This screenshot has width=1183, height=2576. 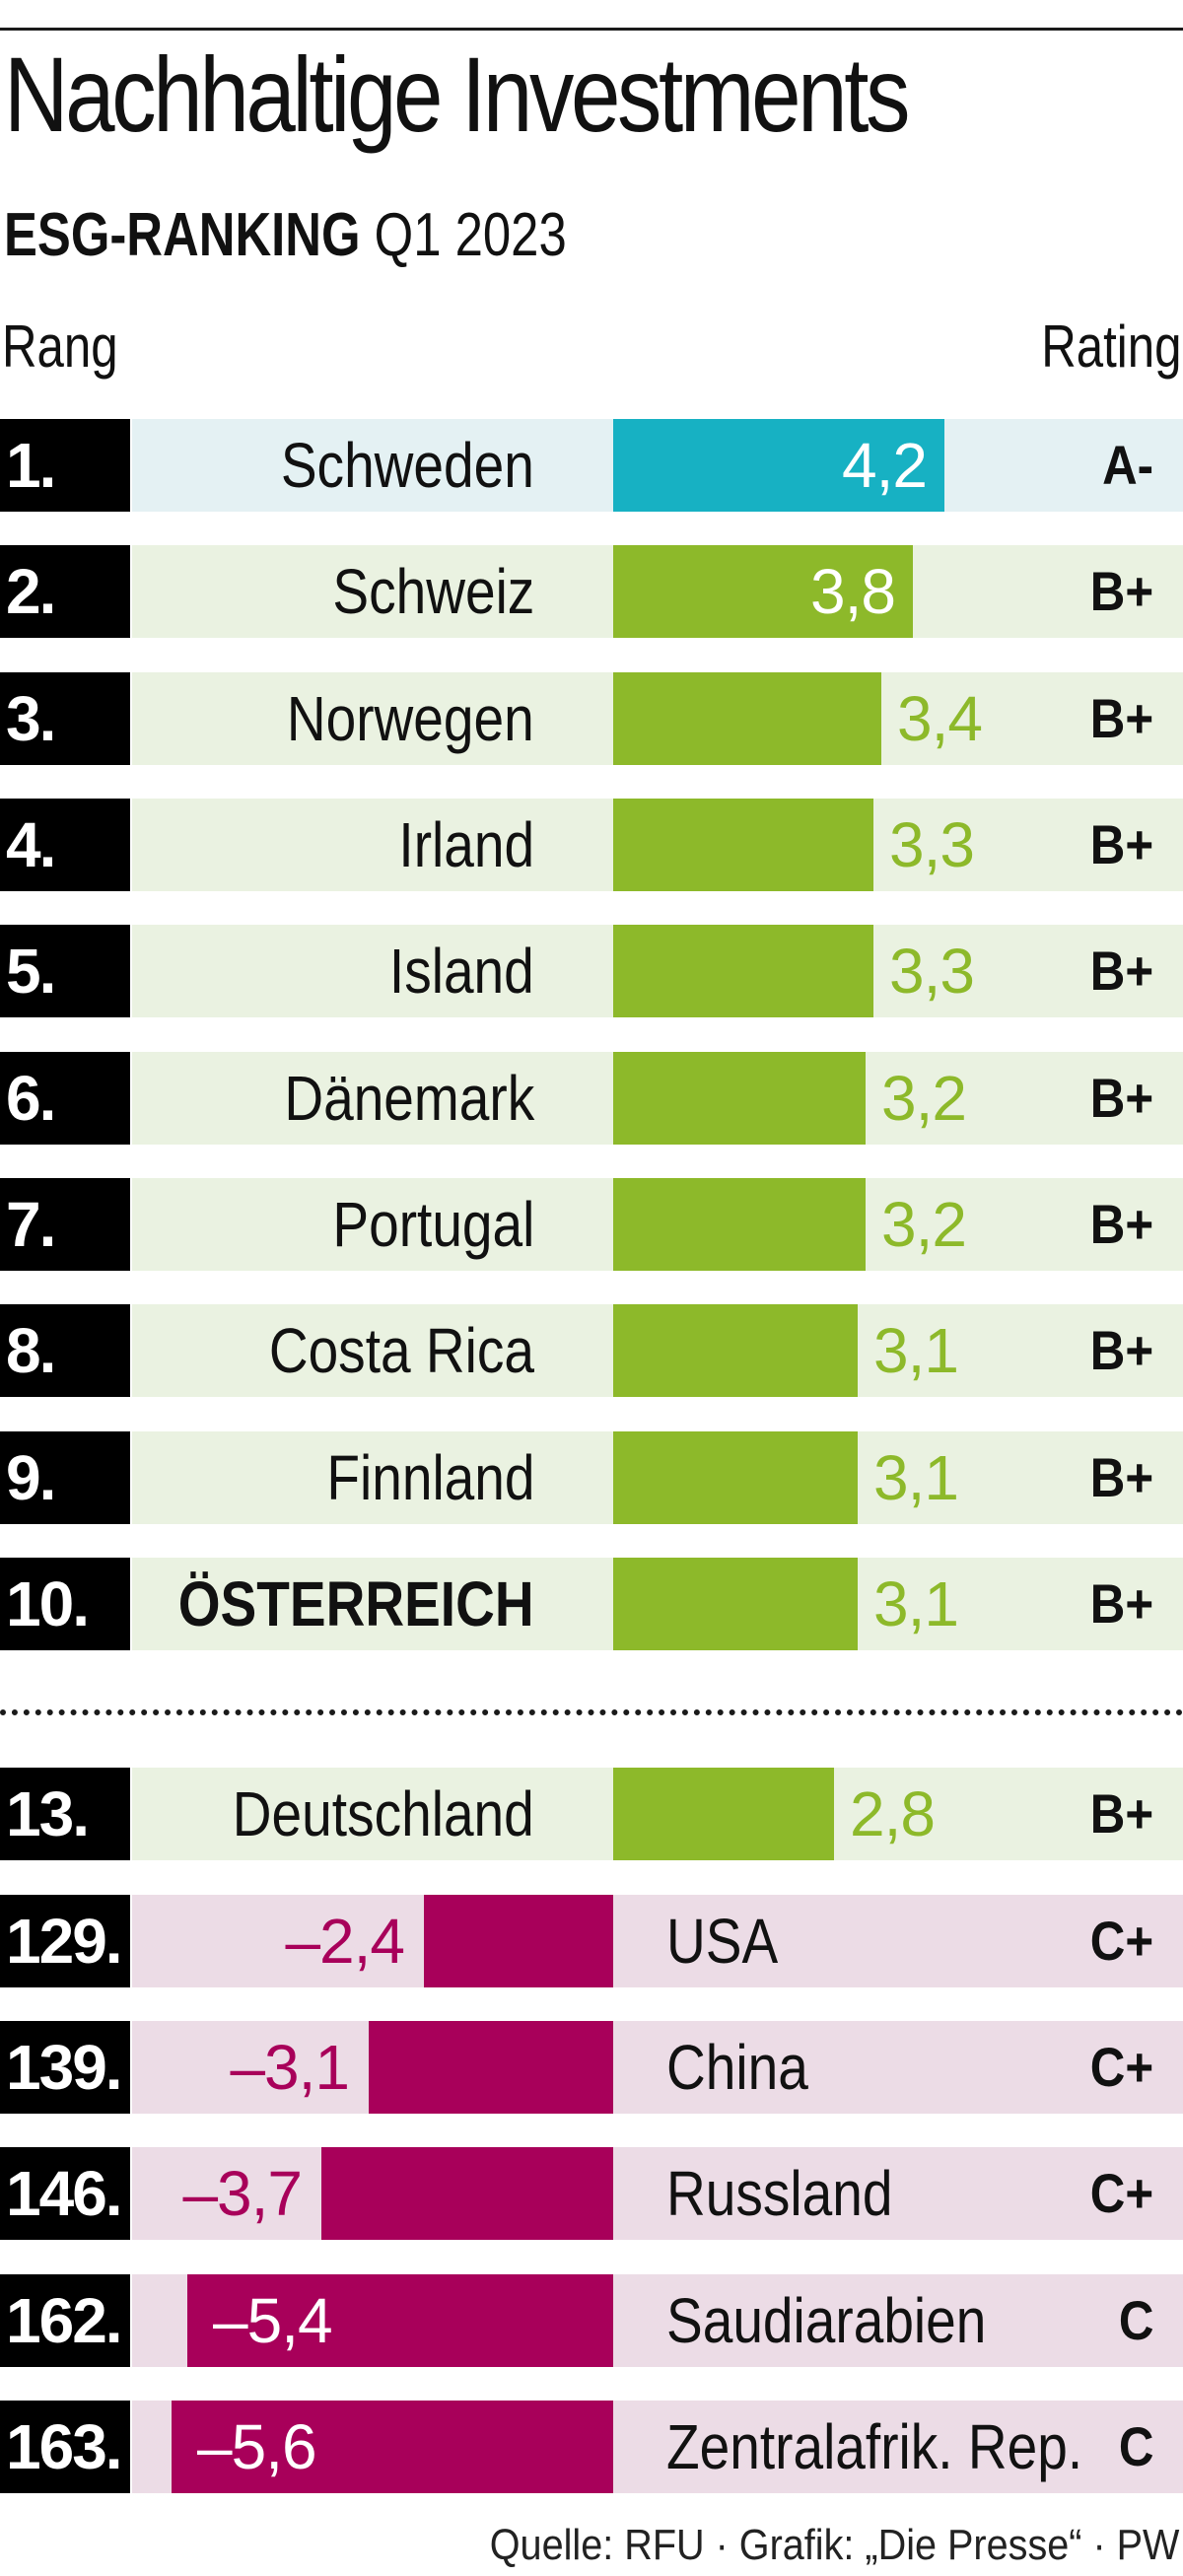 I want to click on rank-label: 139., so click(x=65, y=2068).